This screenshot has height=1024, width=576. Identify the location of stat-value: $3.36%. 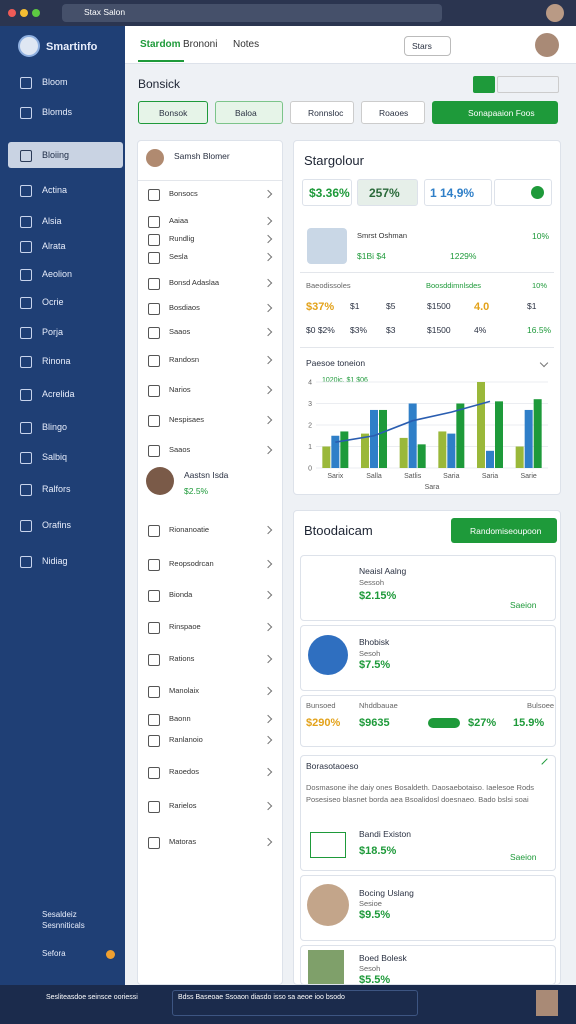
(329, 193).